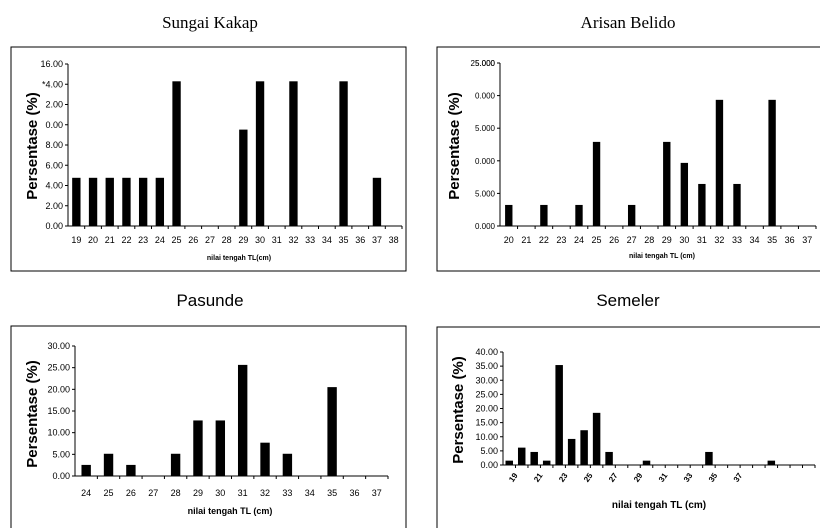  I want to click on x-tick-label: 21, so click(110, 240).